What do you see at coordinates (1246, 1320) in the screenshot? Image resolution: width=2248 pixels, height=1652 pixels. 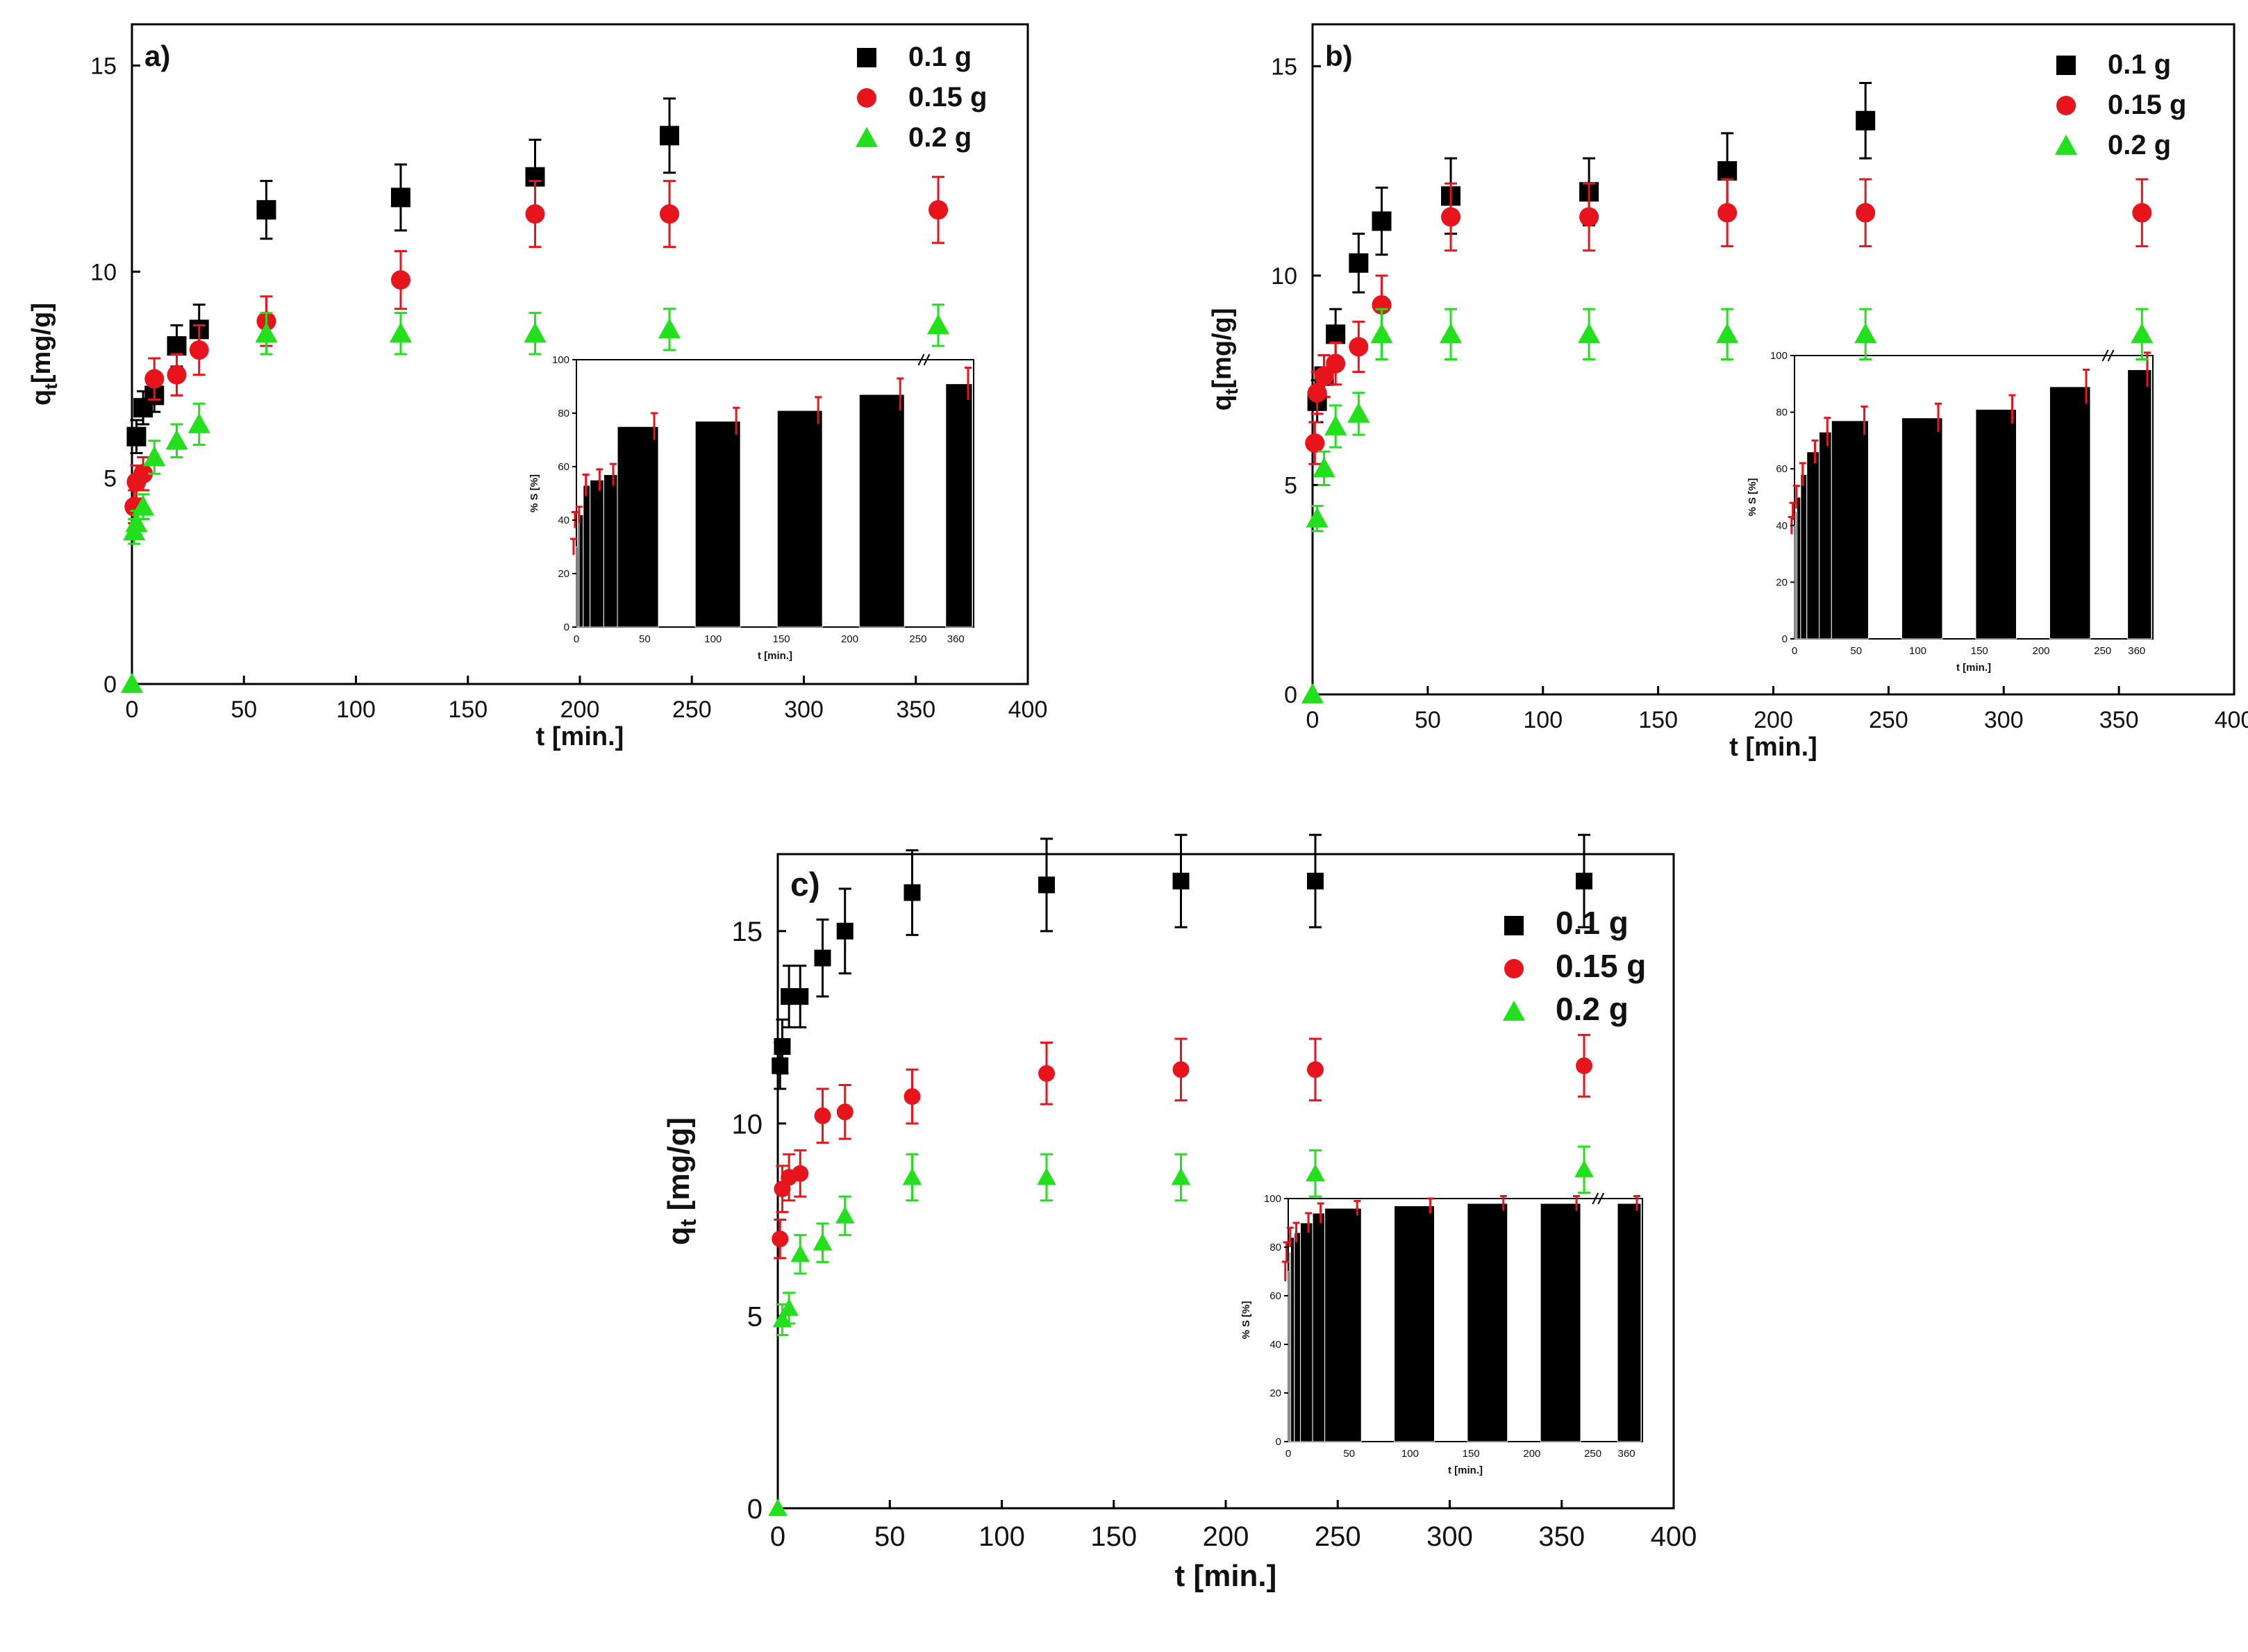 I see `inset-y-axis-label: % S [%]` at bounding box center [1246, 1320].